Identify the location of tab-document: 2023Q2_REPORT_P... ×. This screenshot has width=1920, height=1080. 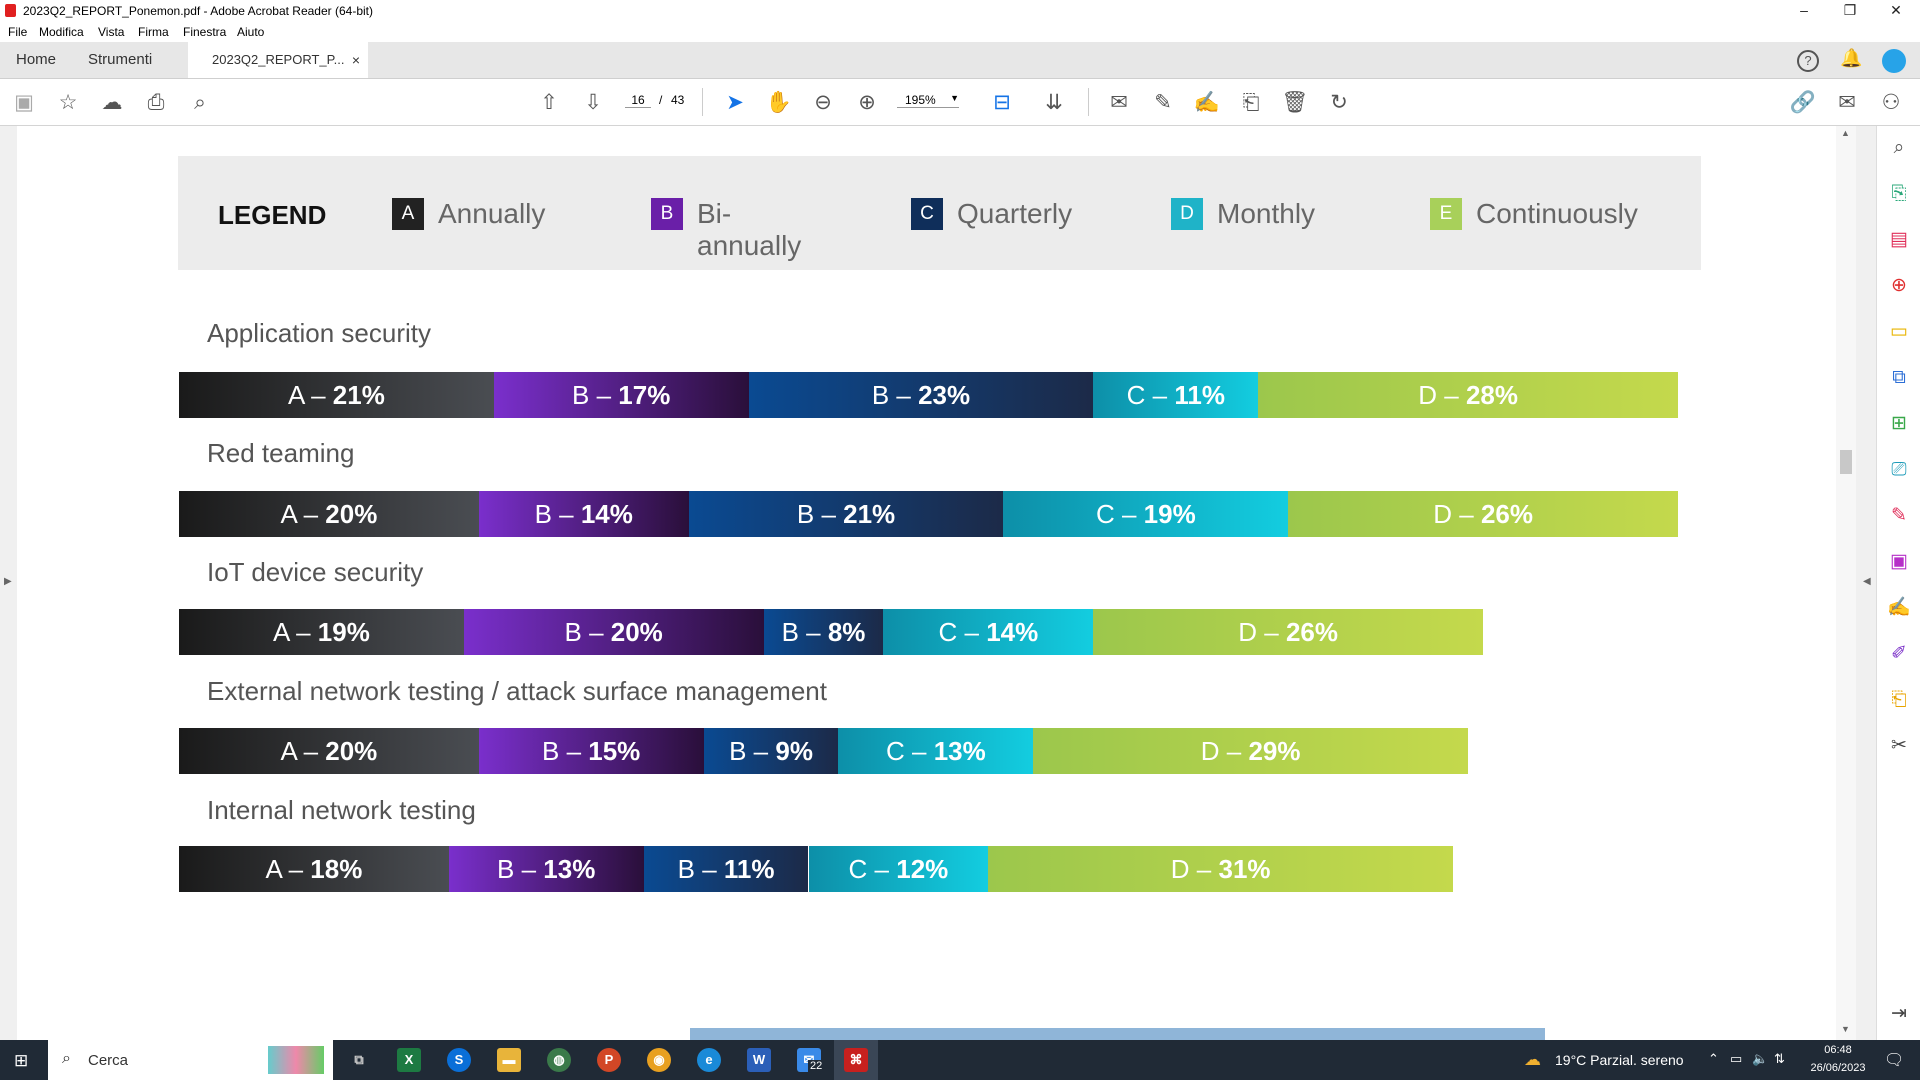
(278, 60).